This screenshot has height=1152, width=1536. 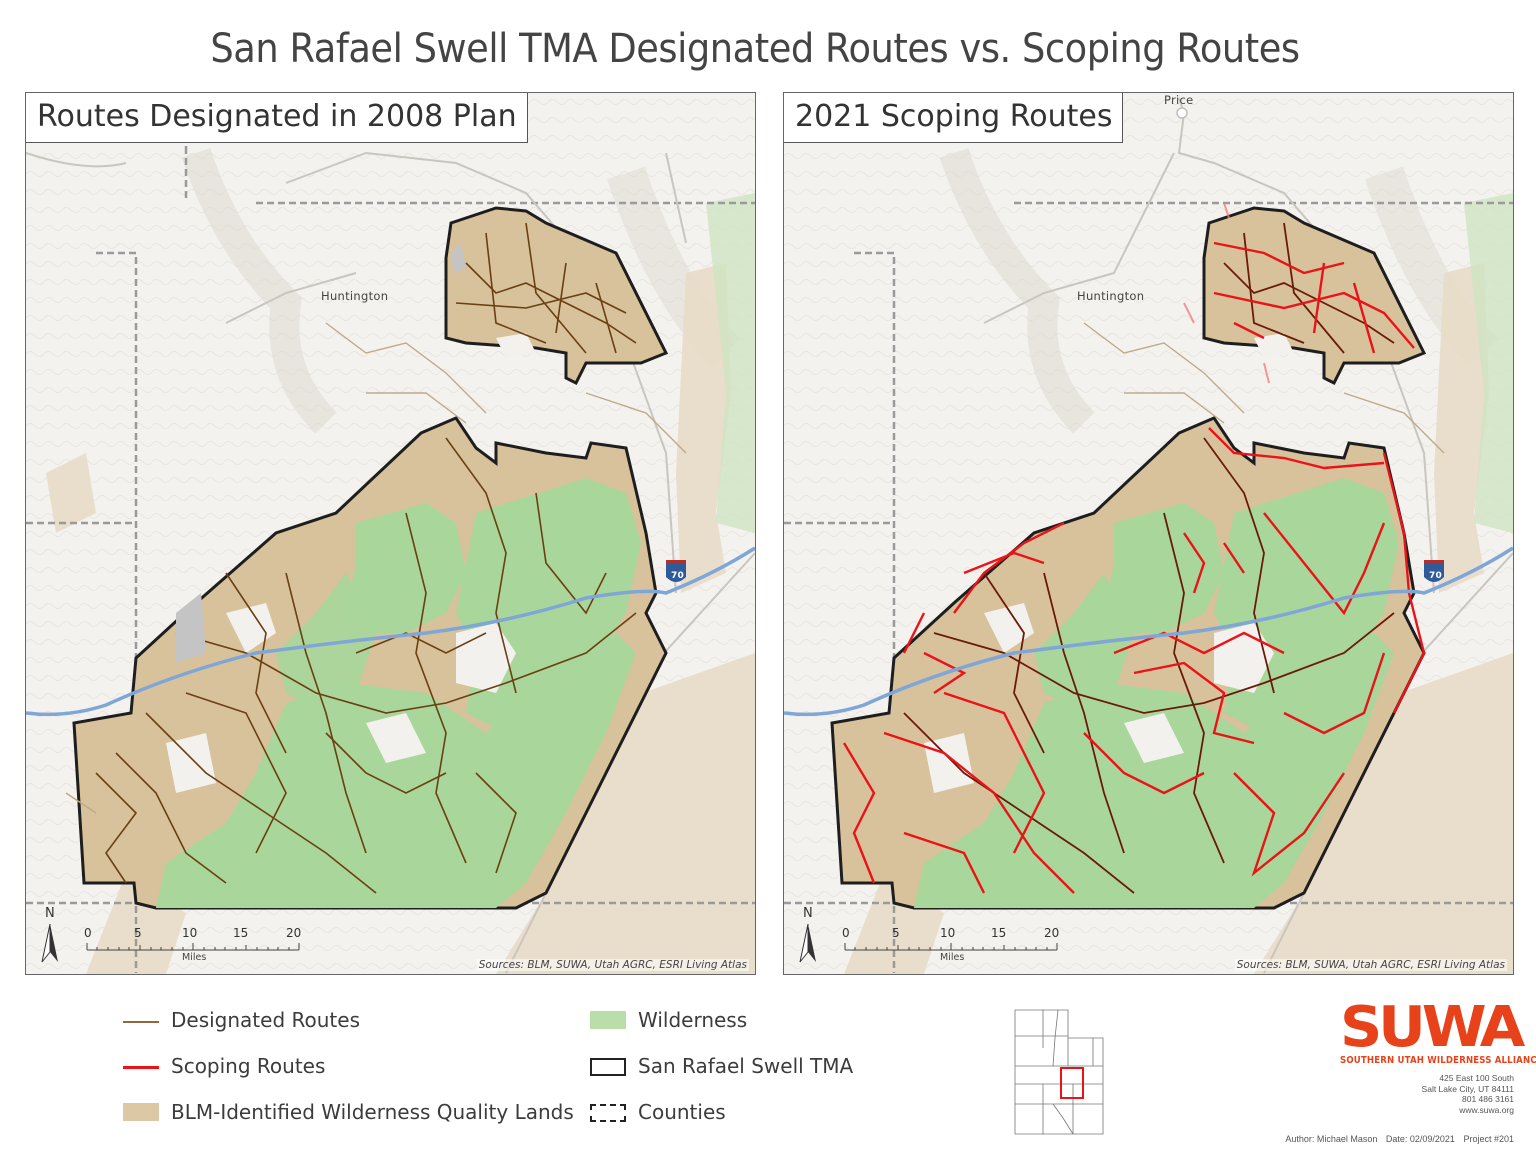 What do you see at coordinates (1438, 1060) in the screenshot?
I see `org-name: SOUTHERN UTAH WILDERNESS ALLIANCE` at bounding box center [1438, 1060].